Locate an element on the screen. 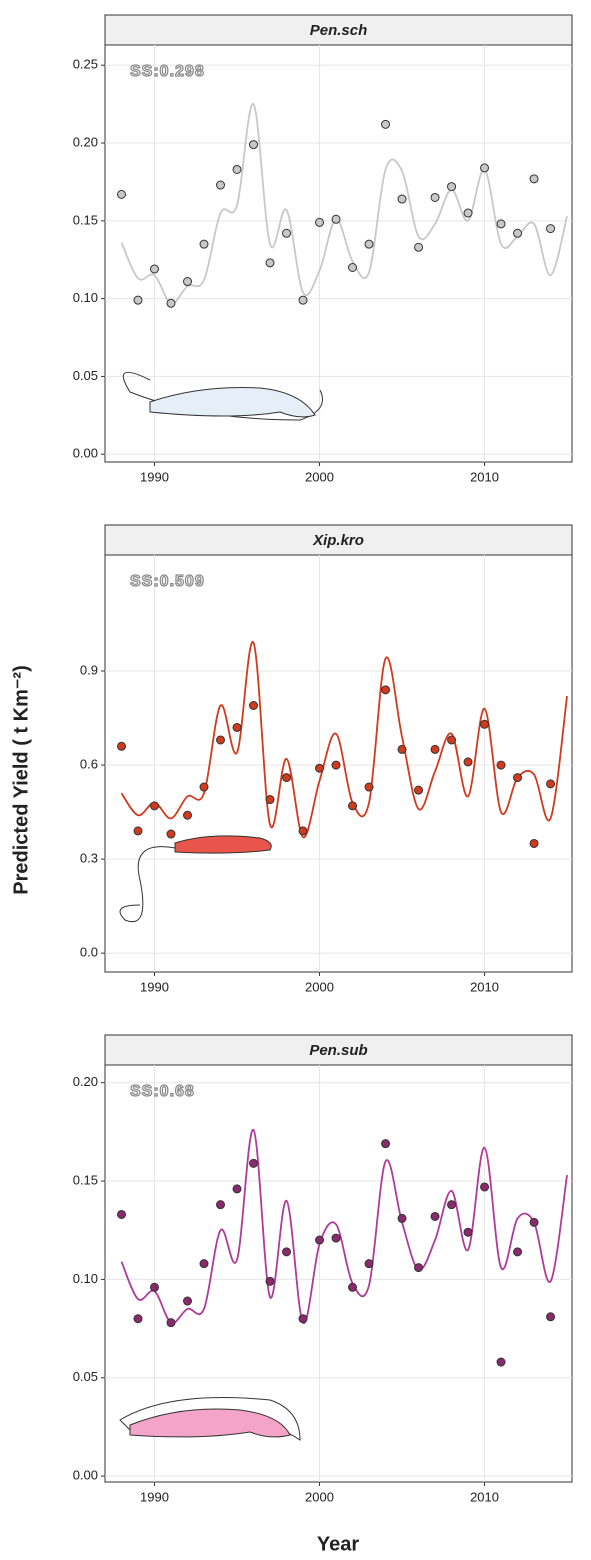 This screenshot has height=1560, width=591. annotation: SS:0.298 is located at coordinates (167, 71).